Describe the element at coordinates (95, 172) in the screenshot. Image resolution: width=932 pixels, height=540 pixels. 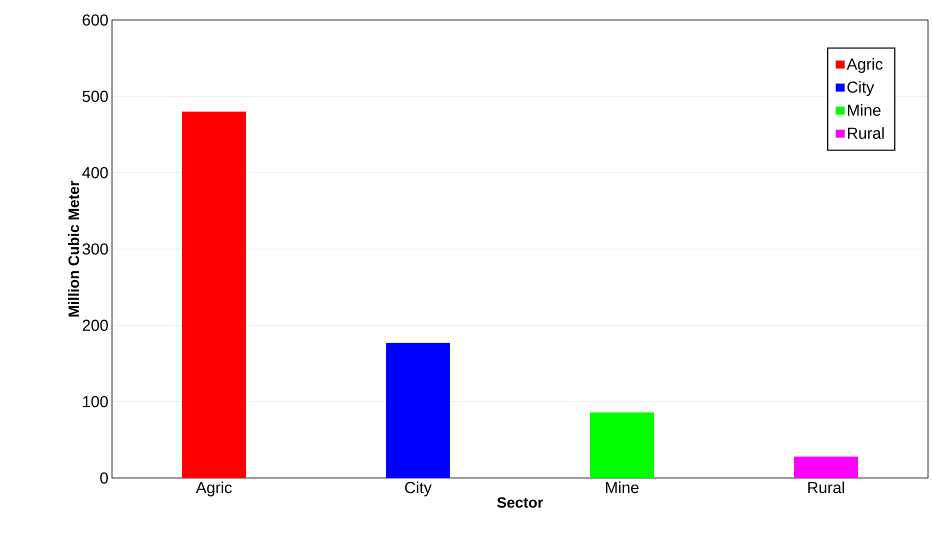
I see `y-tick-label: 400` at that location.